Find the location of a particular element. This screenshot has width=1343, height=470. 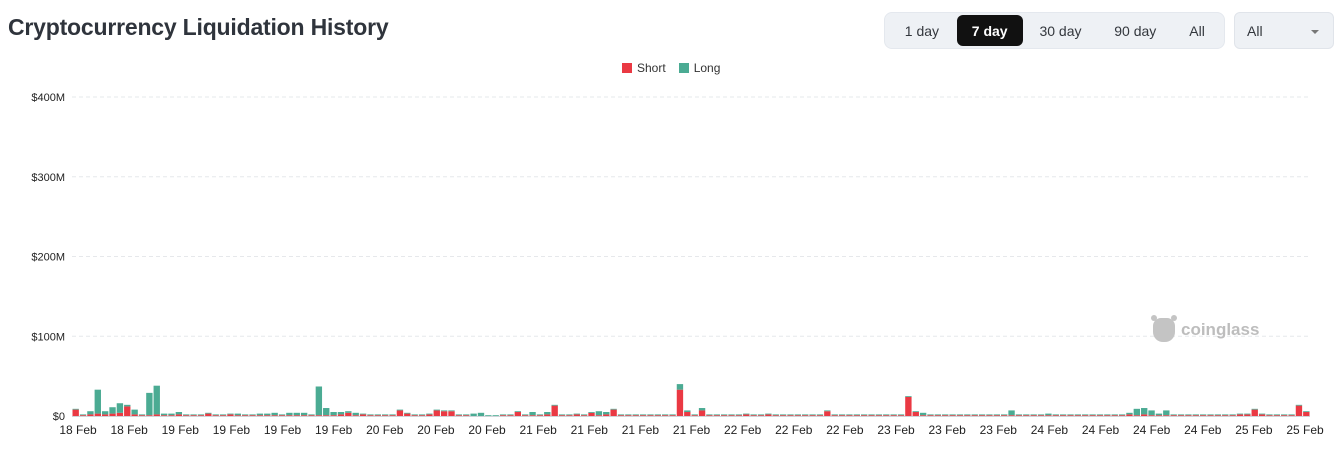

range-all-button: All is located at coordinates (1197, 30).